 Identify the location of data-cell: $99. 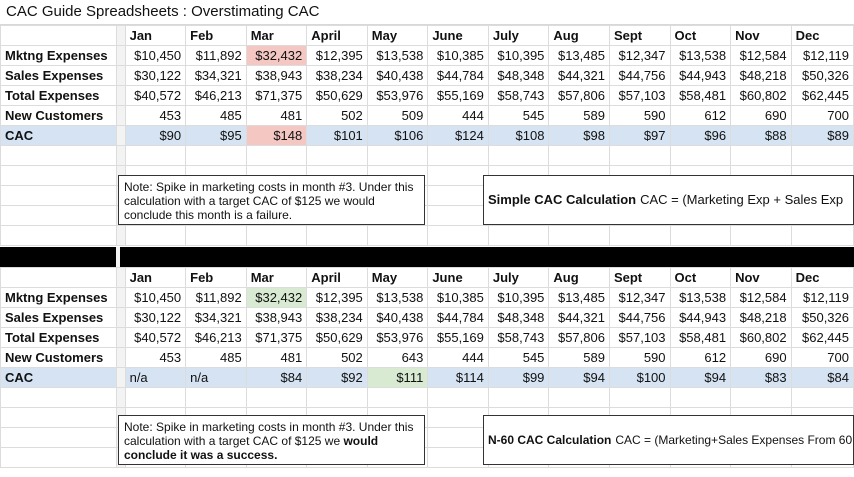
(518, 377).